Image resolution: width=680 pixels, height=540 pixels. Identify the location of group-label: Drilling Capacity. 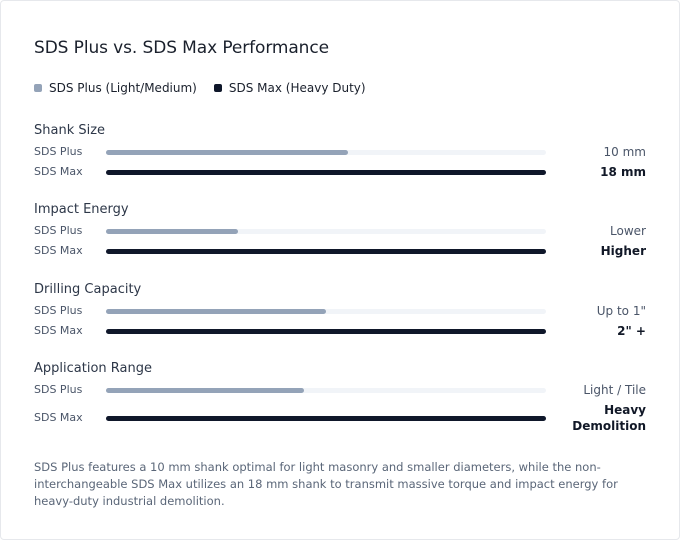
(88, 289).